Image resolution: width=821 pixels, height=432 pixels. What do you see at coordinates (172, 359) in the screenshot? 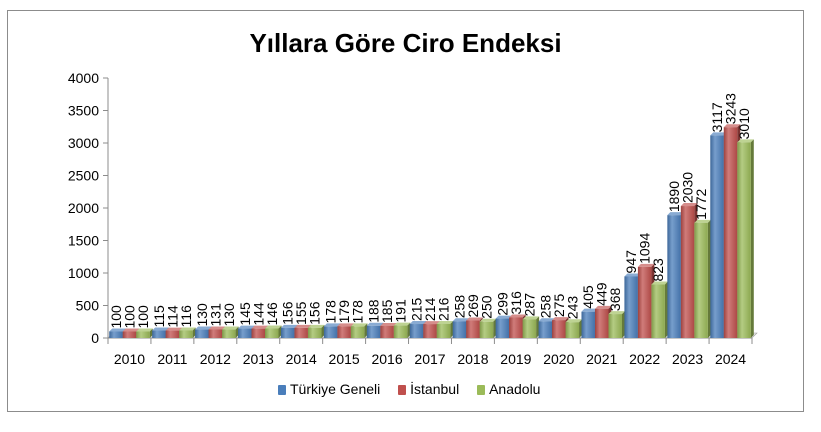
I see `x-tick-label: 2011` at bounding box center [172, 359].